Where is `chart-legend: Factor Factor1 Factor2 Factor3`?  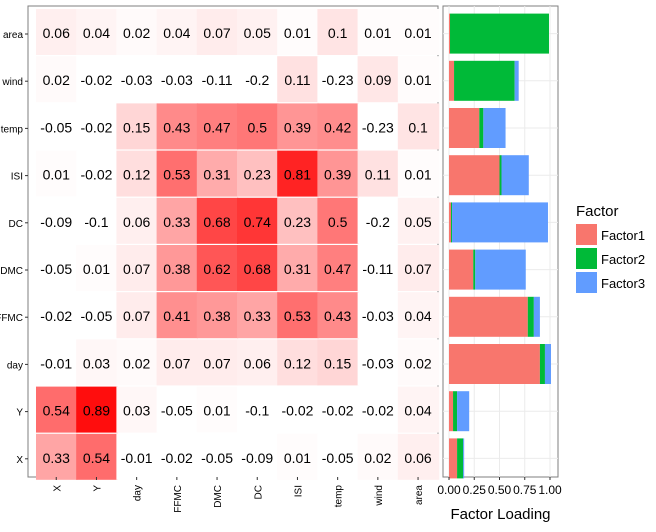
chart-legend: Factor Factor1 Factor2 Factor3 is located at coordinates (610, 248).